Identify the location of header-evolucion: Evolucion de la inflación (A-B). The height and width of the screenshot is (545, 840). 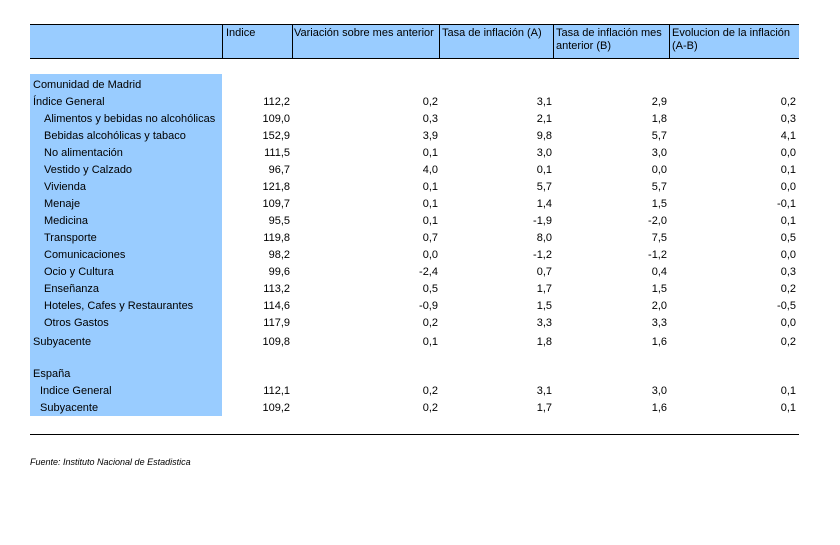
(735, 40).